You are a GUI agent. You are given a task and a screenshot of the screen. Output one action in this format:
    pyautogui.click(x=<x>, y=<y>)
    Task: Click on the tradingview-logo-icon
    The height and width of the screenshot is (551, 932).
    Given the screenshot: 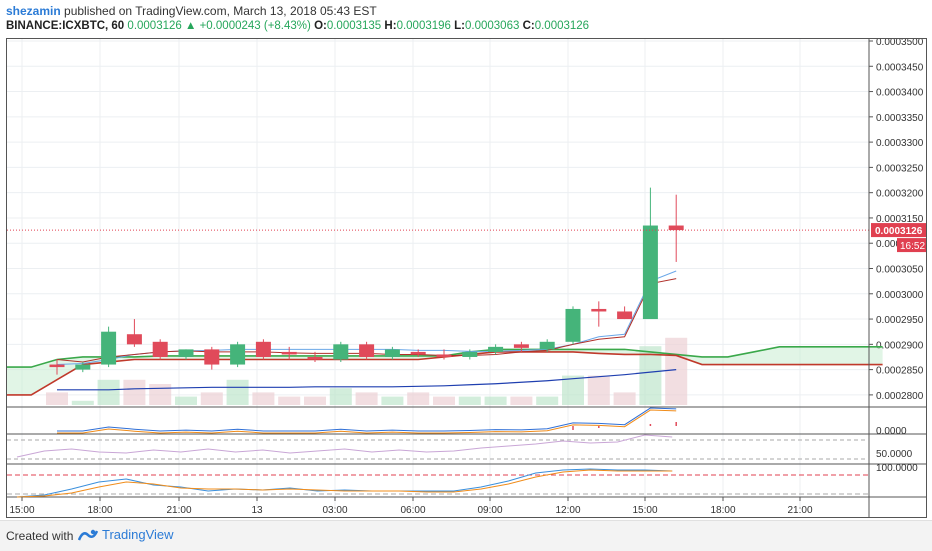 What is the action you would take?
    pyautogui.click(x=88, y=534)
    